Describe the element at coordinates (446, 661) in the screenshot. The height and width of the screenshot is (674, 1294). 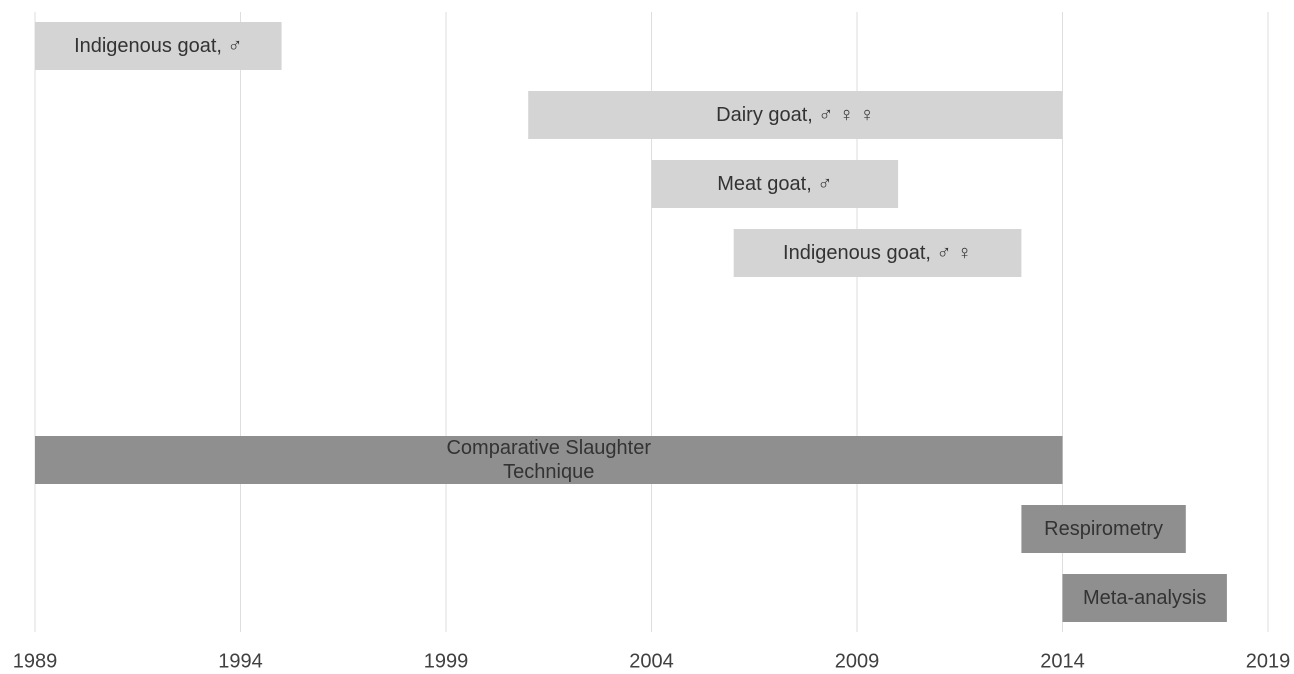
I see `x-tick-label: 1999` at that location.